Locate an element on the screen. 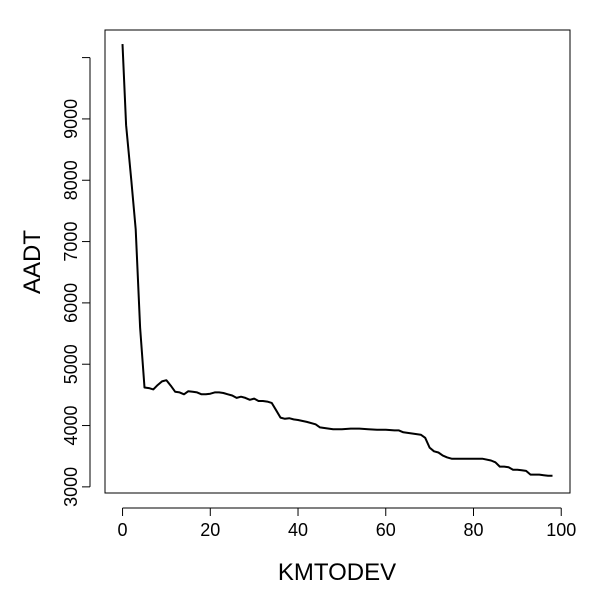 This screenshot has height=600, width=600. x-tick-label: 80 is located at coordinates (473, 530).